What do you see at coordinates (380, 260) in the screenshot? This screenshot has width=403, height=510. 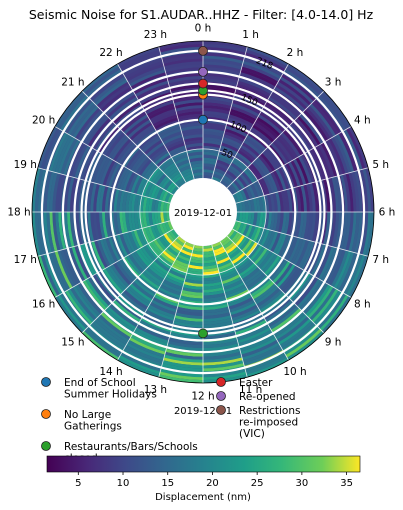 I see `hour-tick-label: 7 h` at bounding box center [380, 260].